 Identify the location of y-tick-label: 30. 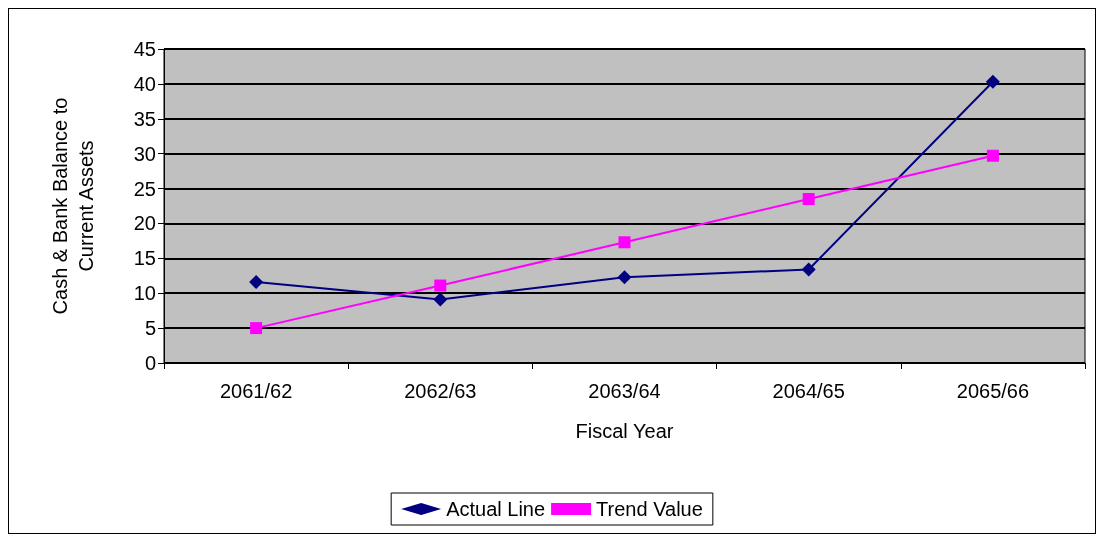
(144, 153).